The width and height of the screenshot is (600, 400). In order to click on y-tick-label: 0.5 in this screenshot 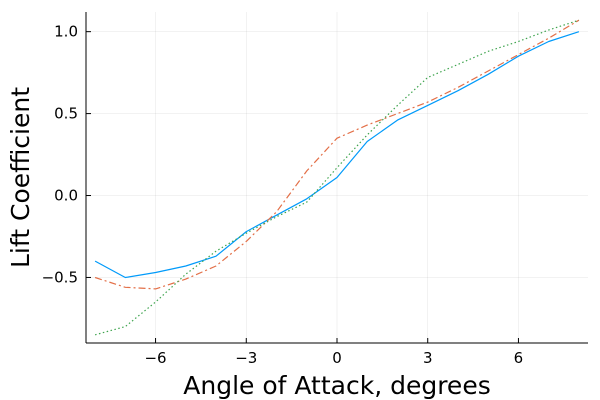, I will do `click(66, 114)`.